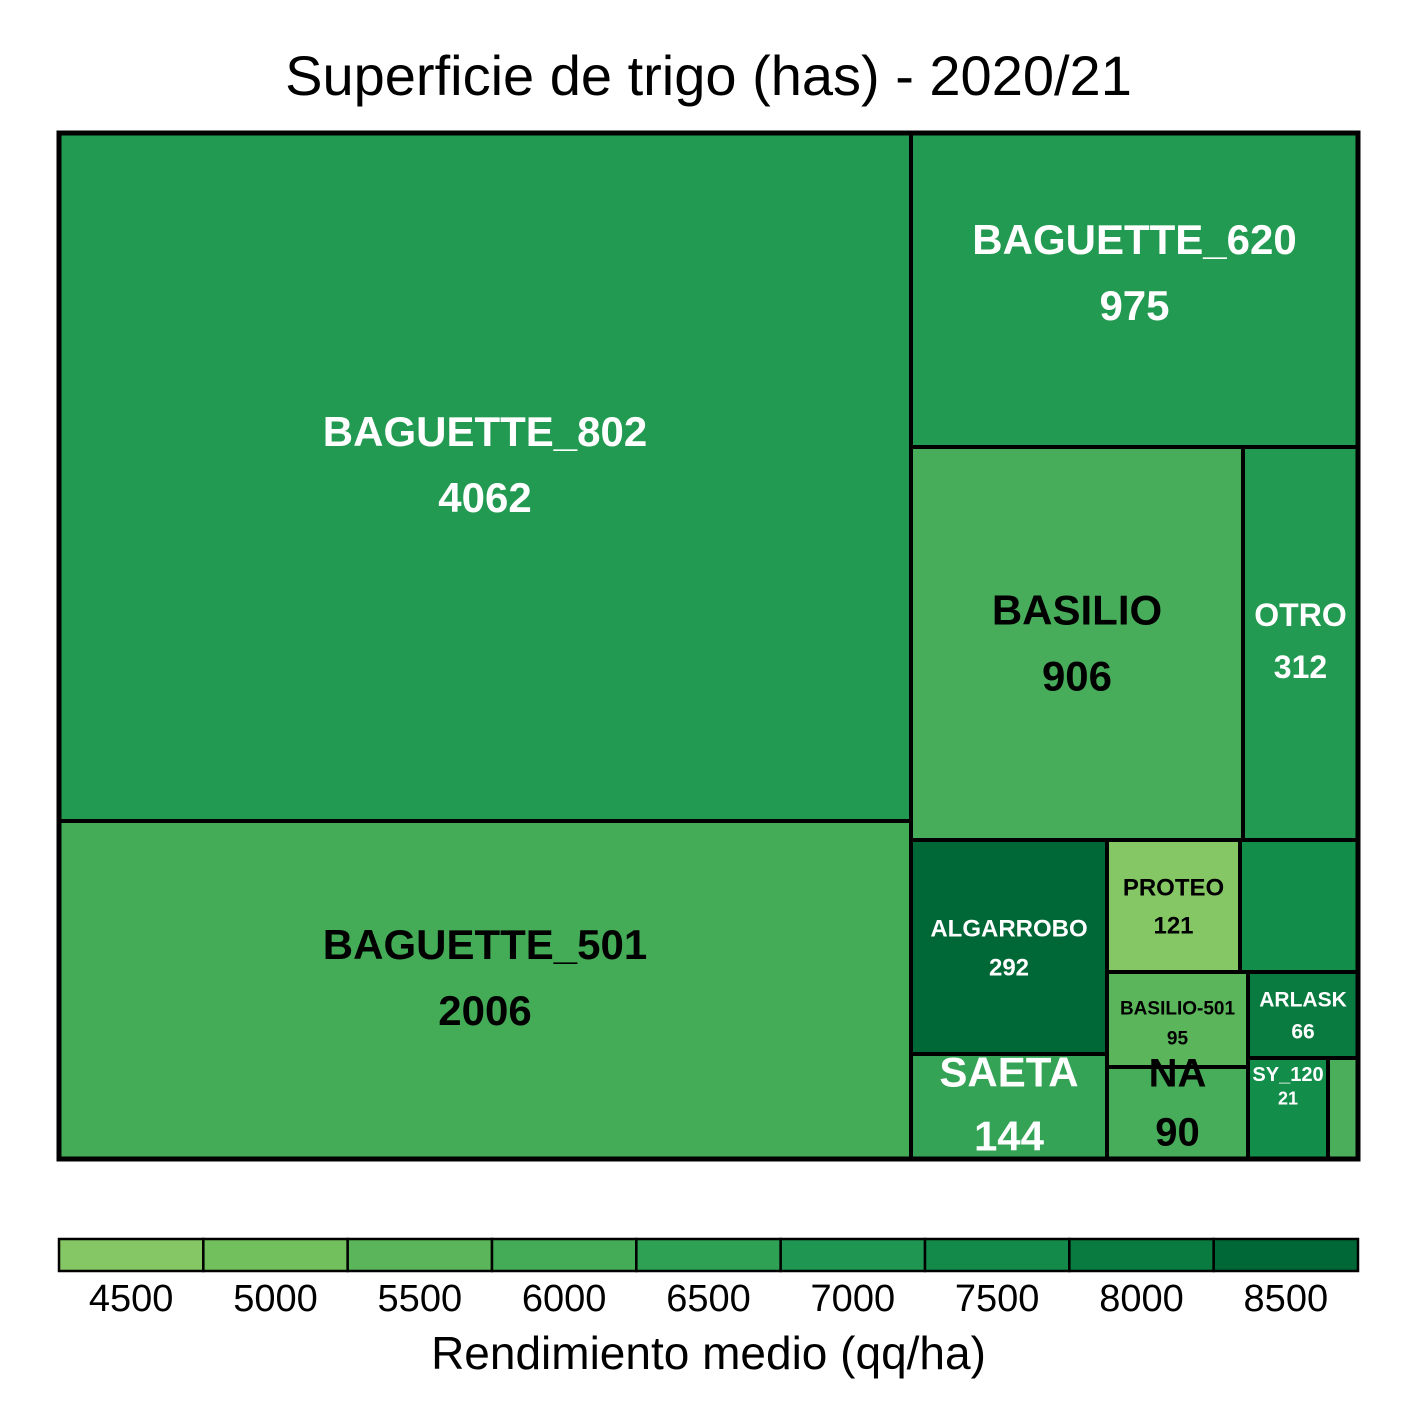 Image resolution: width=1417 pixels, height=1417 pixels. What do you see at coordinates (1009, 1136) in the screenshot?
I see `tile-value-saeta: 144` at bounding box center [1009, 1136].